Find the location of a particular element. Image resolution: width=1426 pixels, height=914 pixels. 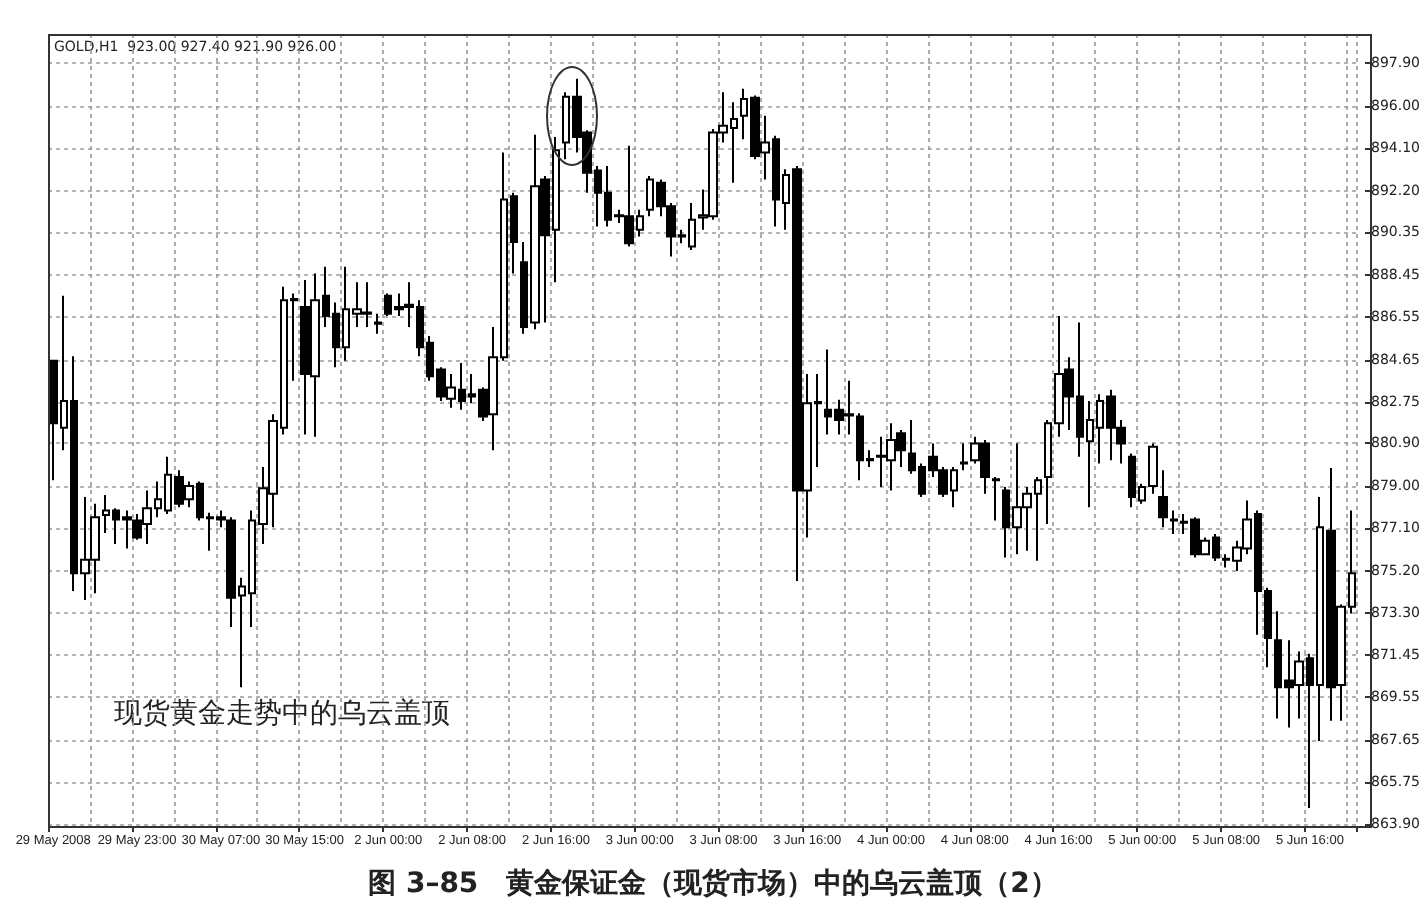

text: 图 3–85 黄金保证金（现货市场）中的乌云盖顶（2） is located at coordinates (713, 883).